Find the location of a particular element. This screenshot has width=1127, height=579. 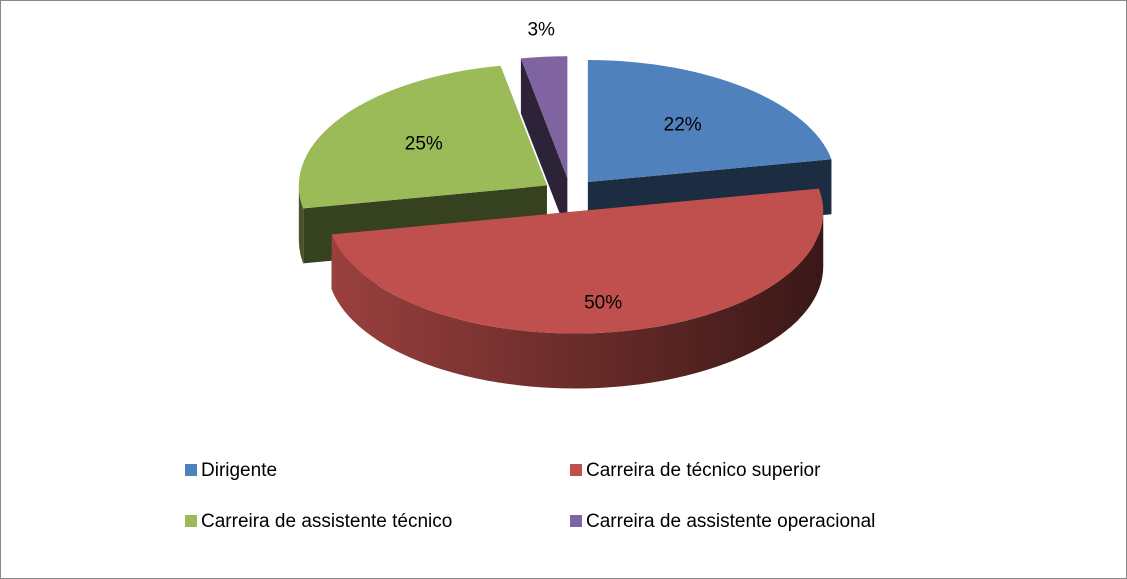

data-label: 3% is located at coordinates (541, 29).